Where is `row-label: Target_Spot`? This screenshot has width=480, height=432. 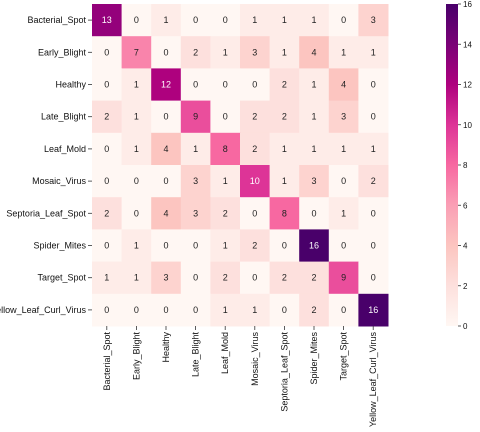
row-label: Target_Spot is located at coordinates (61, 278).